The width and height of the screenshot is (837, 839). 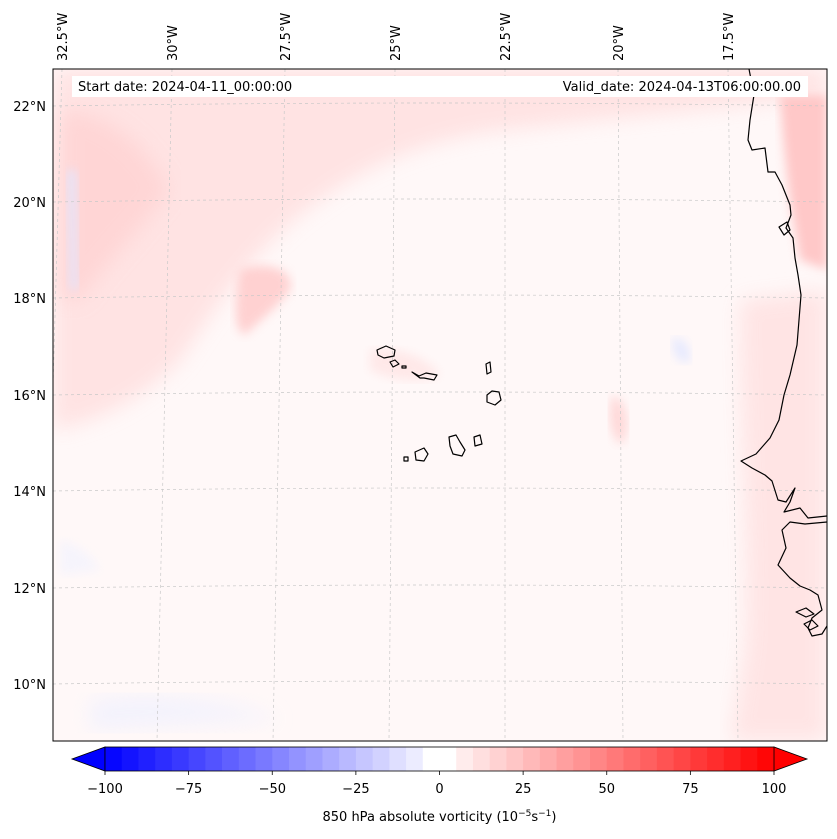 What do you see at coordinates (421, 454) in the screenshot?
I see `fogo-island` at bounding box center [421, 454].